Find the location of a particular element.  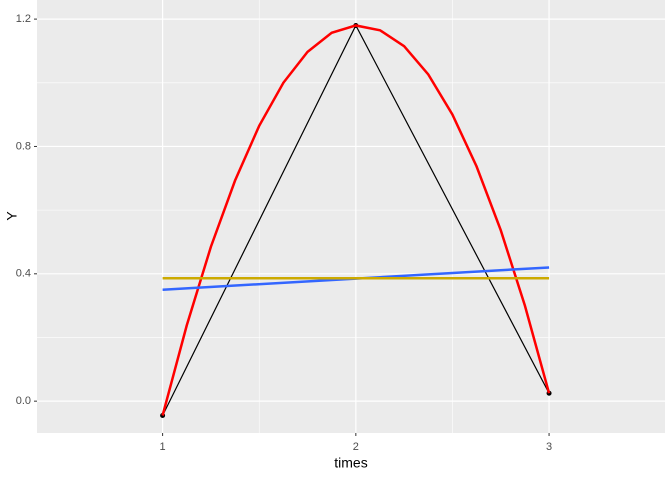

x-tick-label: 1 is located at coordinates (163, 447).